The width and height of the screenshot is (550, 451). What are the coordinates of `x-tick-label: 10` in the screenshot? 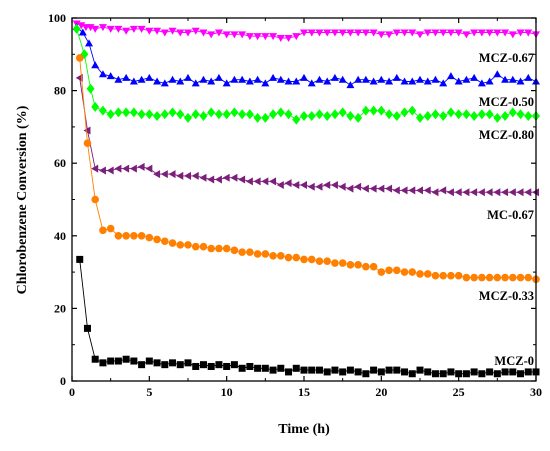 It's located at (227, 392).